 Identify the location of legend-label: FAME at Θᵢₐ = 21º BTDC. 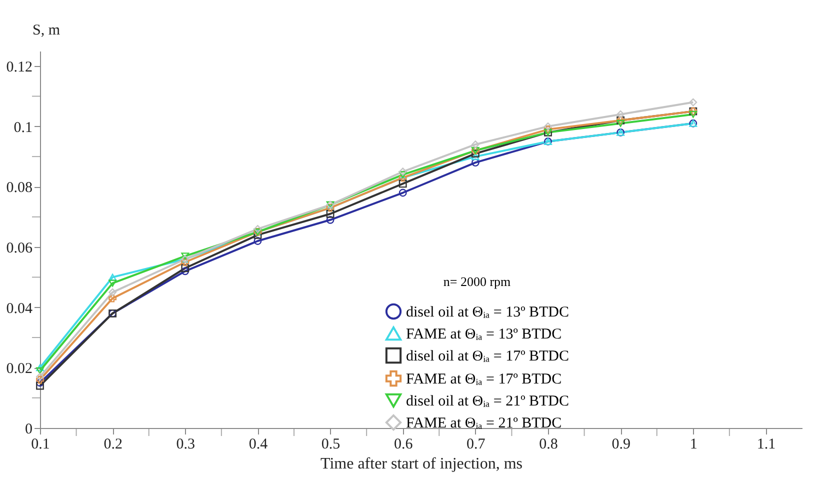
(484, 424).